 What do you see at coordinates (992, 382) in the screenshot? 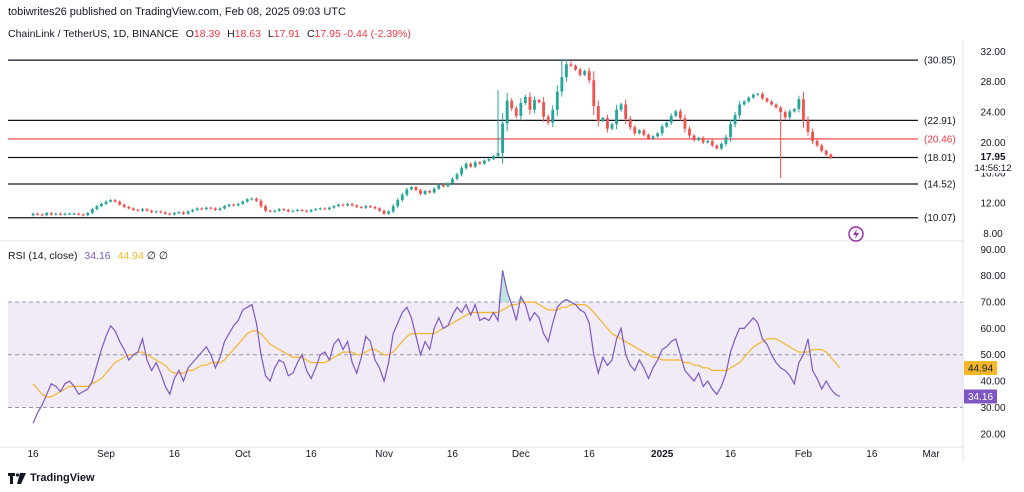
I see `rsi-tick-label: 40.00` at bounding box center [992, 382].